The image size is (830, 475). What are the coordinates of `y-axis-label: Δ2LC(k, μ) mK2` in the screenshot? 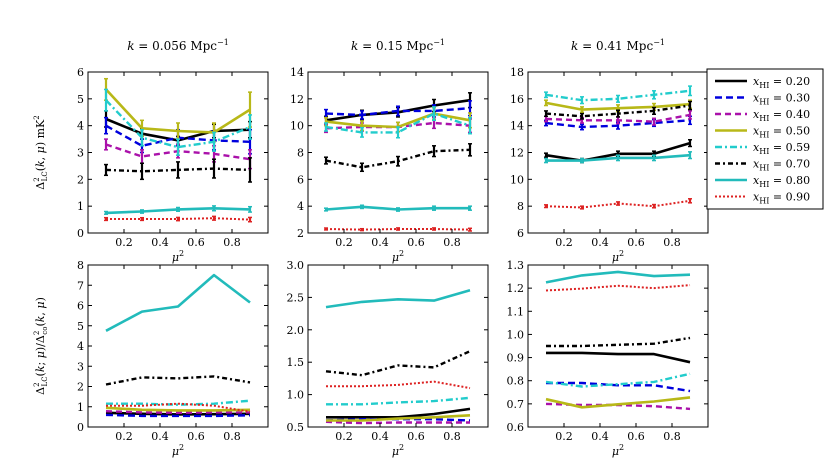 It's located at (41, 152).